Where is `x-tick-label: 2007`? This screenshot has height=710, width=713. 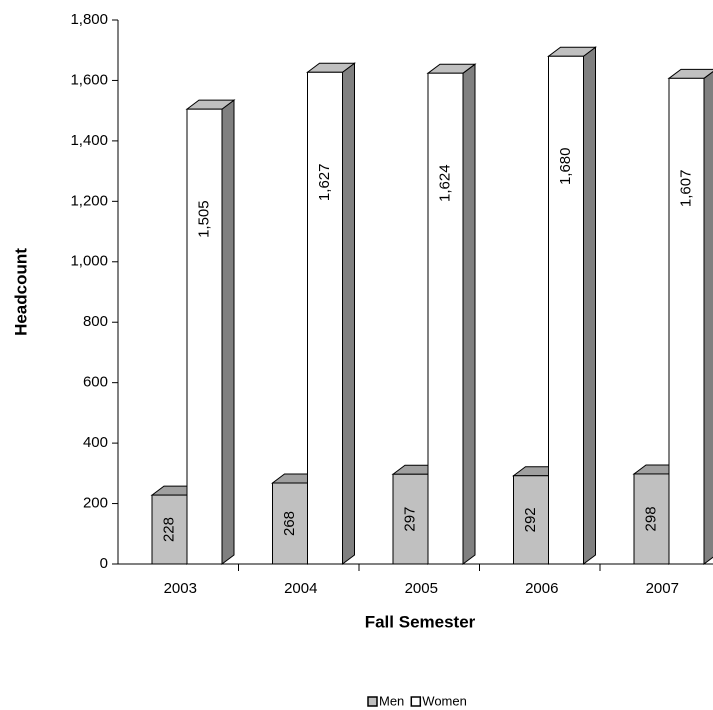 x-tick-label: 2007 is located at coordinates (662, 588).